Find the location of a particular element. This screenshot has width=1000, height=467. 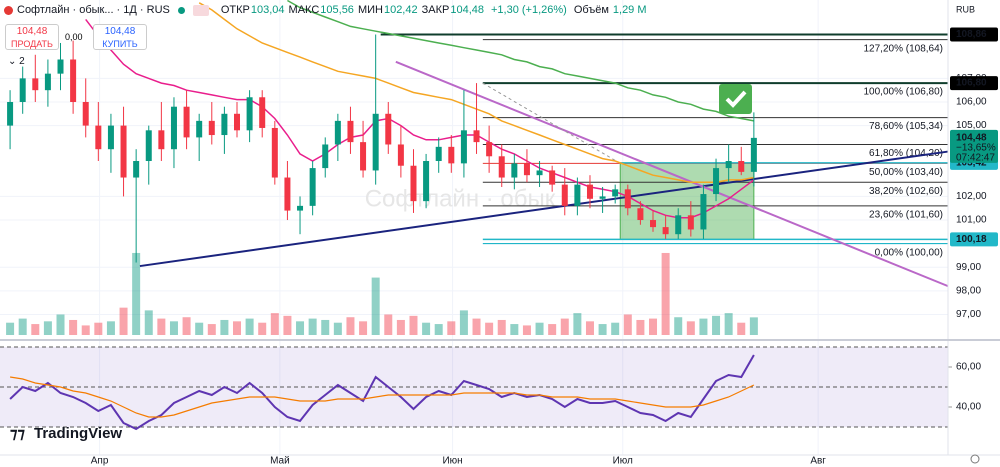

fib-label: 100,00% (106,80) is located at coordinates (903, 92).